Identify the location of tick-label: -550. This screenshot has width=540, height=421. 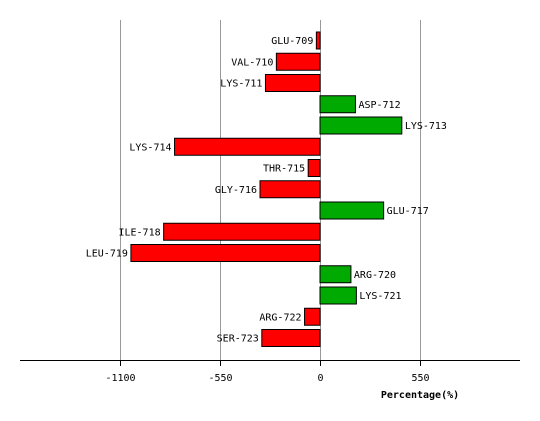
(220, 378).